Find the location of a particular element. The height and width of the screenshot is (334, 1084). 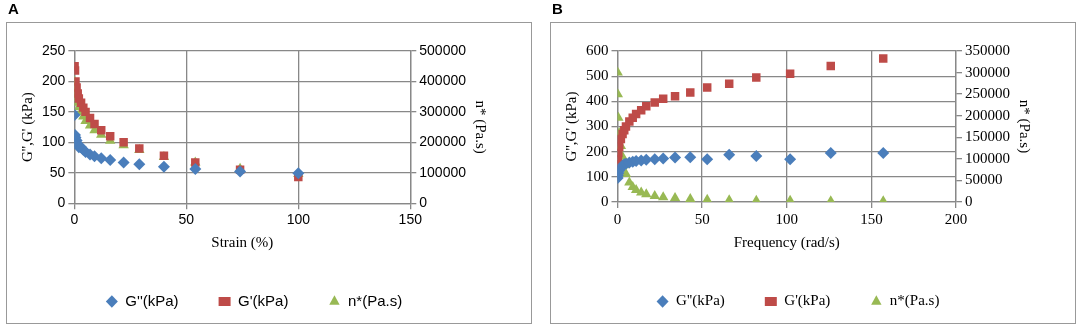

y2-tick-label: 400000 is located at coordinates (443, 80).